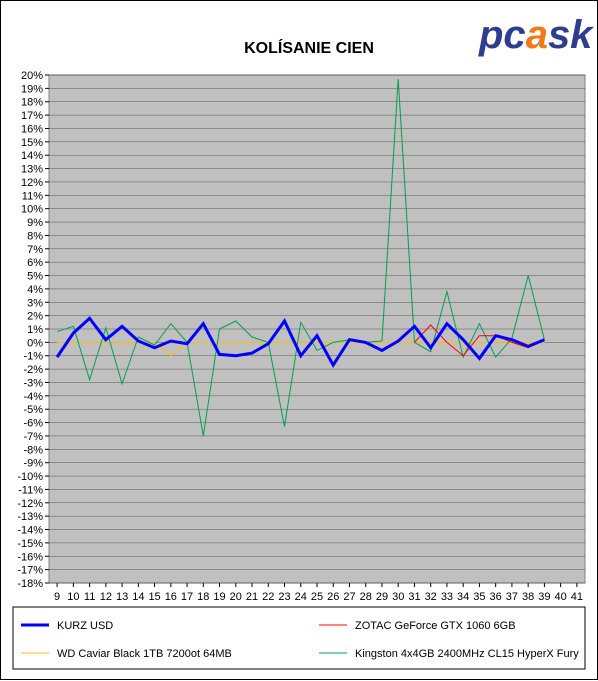 The image size is (598, 681). Describe the element at coordinates (33, 424) in the screenshot. I see `y-tick-label: -6%` at that location.